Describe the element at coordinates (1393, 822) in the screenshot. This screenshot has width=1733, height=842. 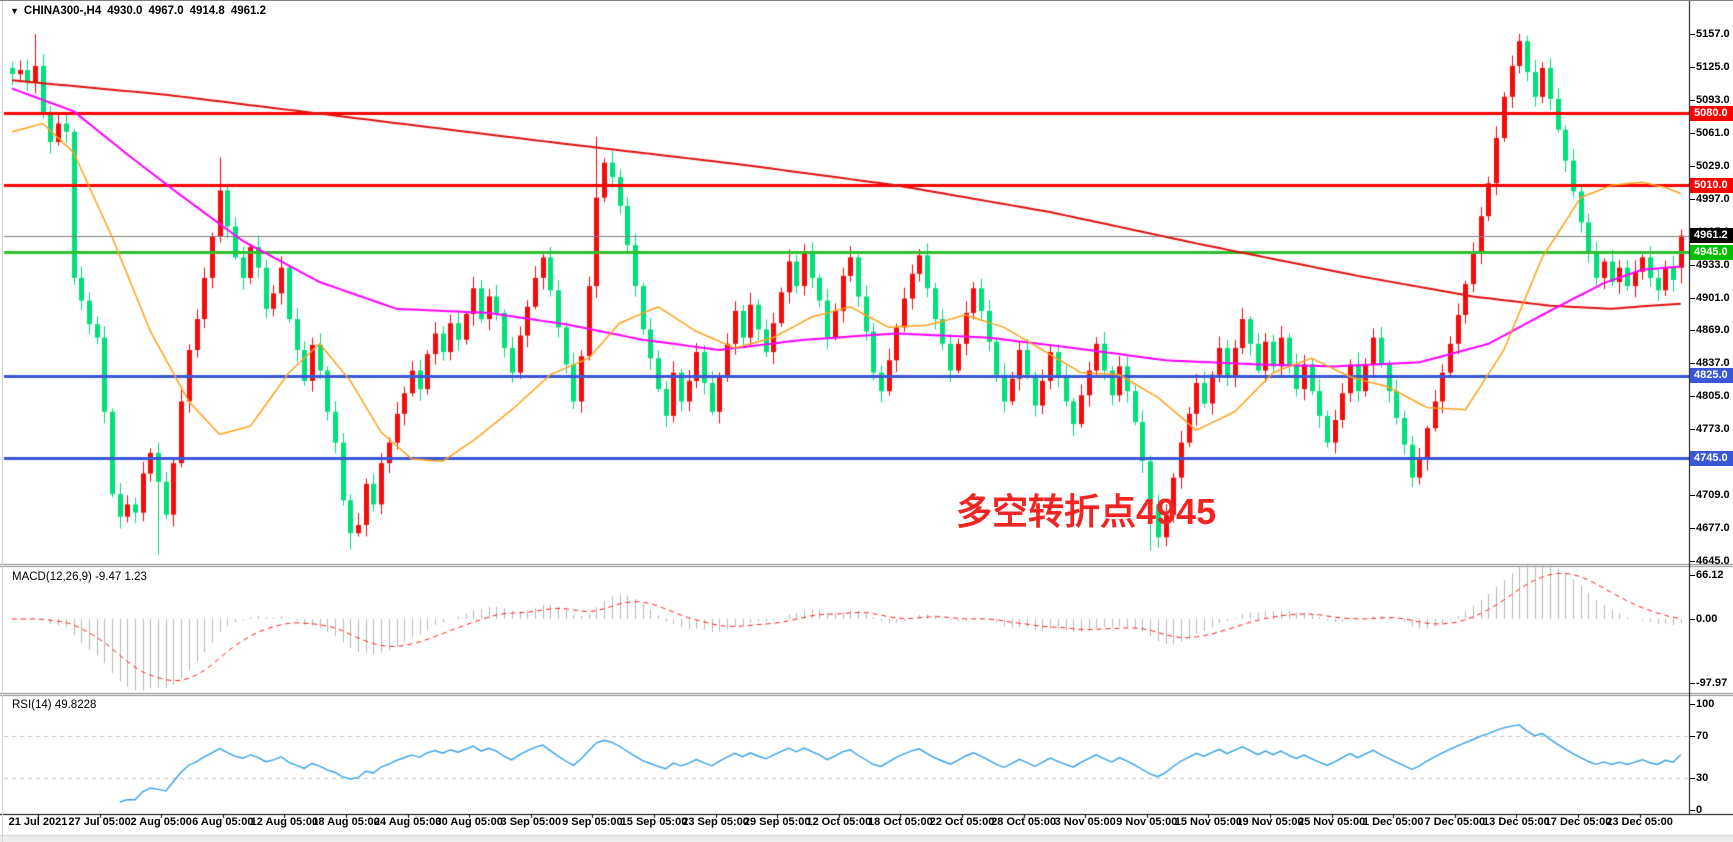
I see `time-tick-label: 1 Dec 05:00` at that location.